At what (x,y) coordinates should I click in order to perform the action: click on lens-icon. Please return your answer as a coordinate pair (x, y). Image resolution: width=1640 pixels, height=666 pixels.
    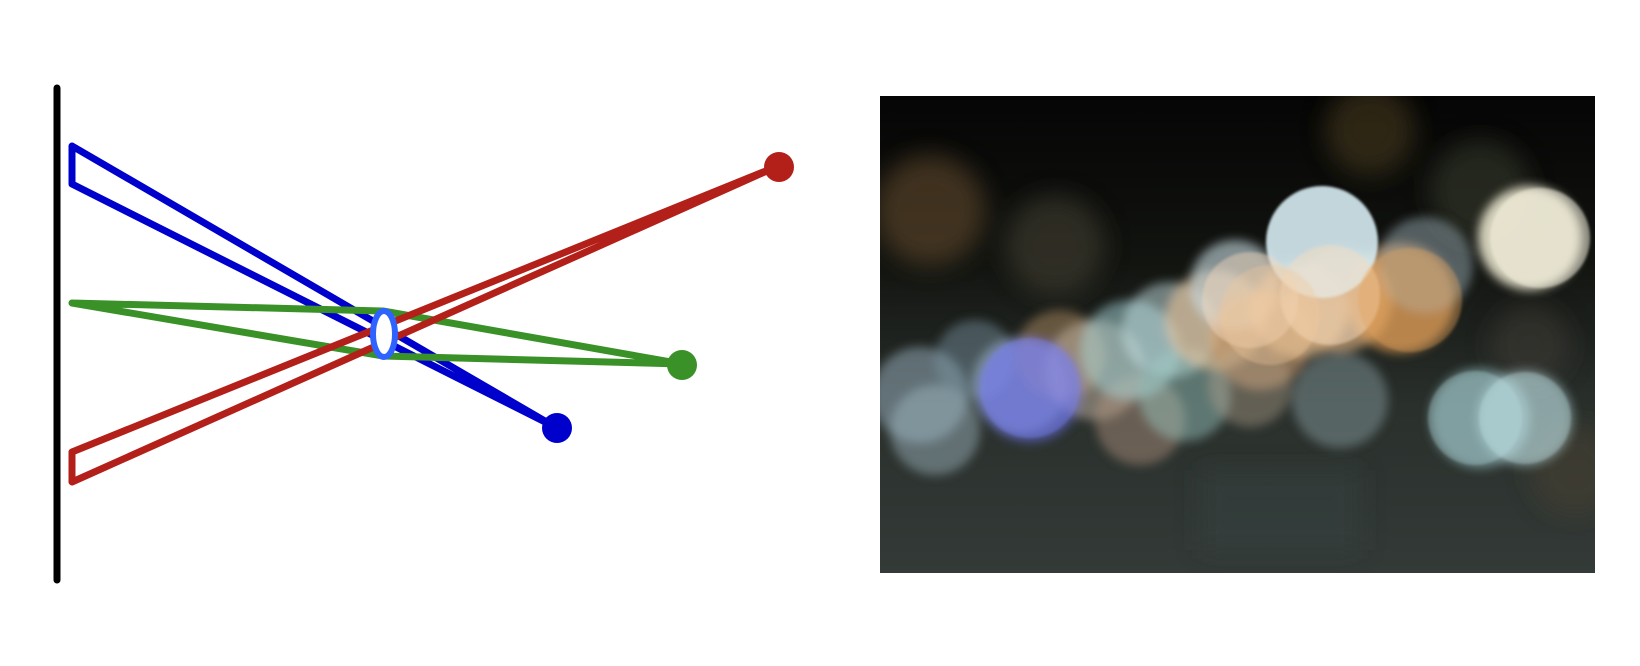
    Looking at the image, I should click on (384, 334).